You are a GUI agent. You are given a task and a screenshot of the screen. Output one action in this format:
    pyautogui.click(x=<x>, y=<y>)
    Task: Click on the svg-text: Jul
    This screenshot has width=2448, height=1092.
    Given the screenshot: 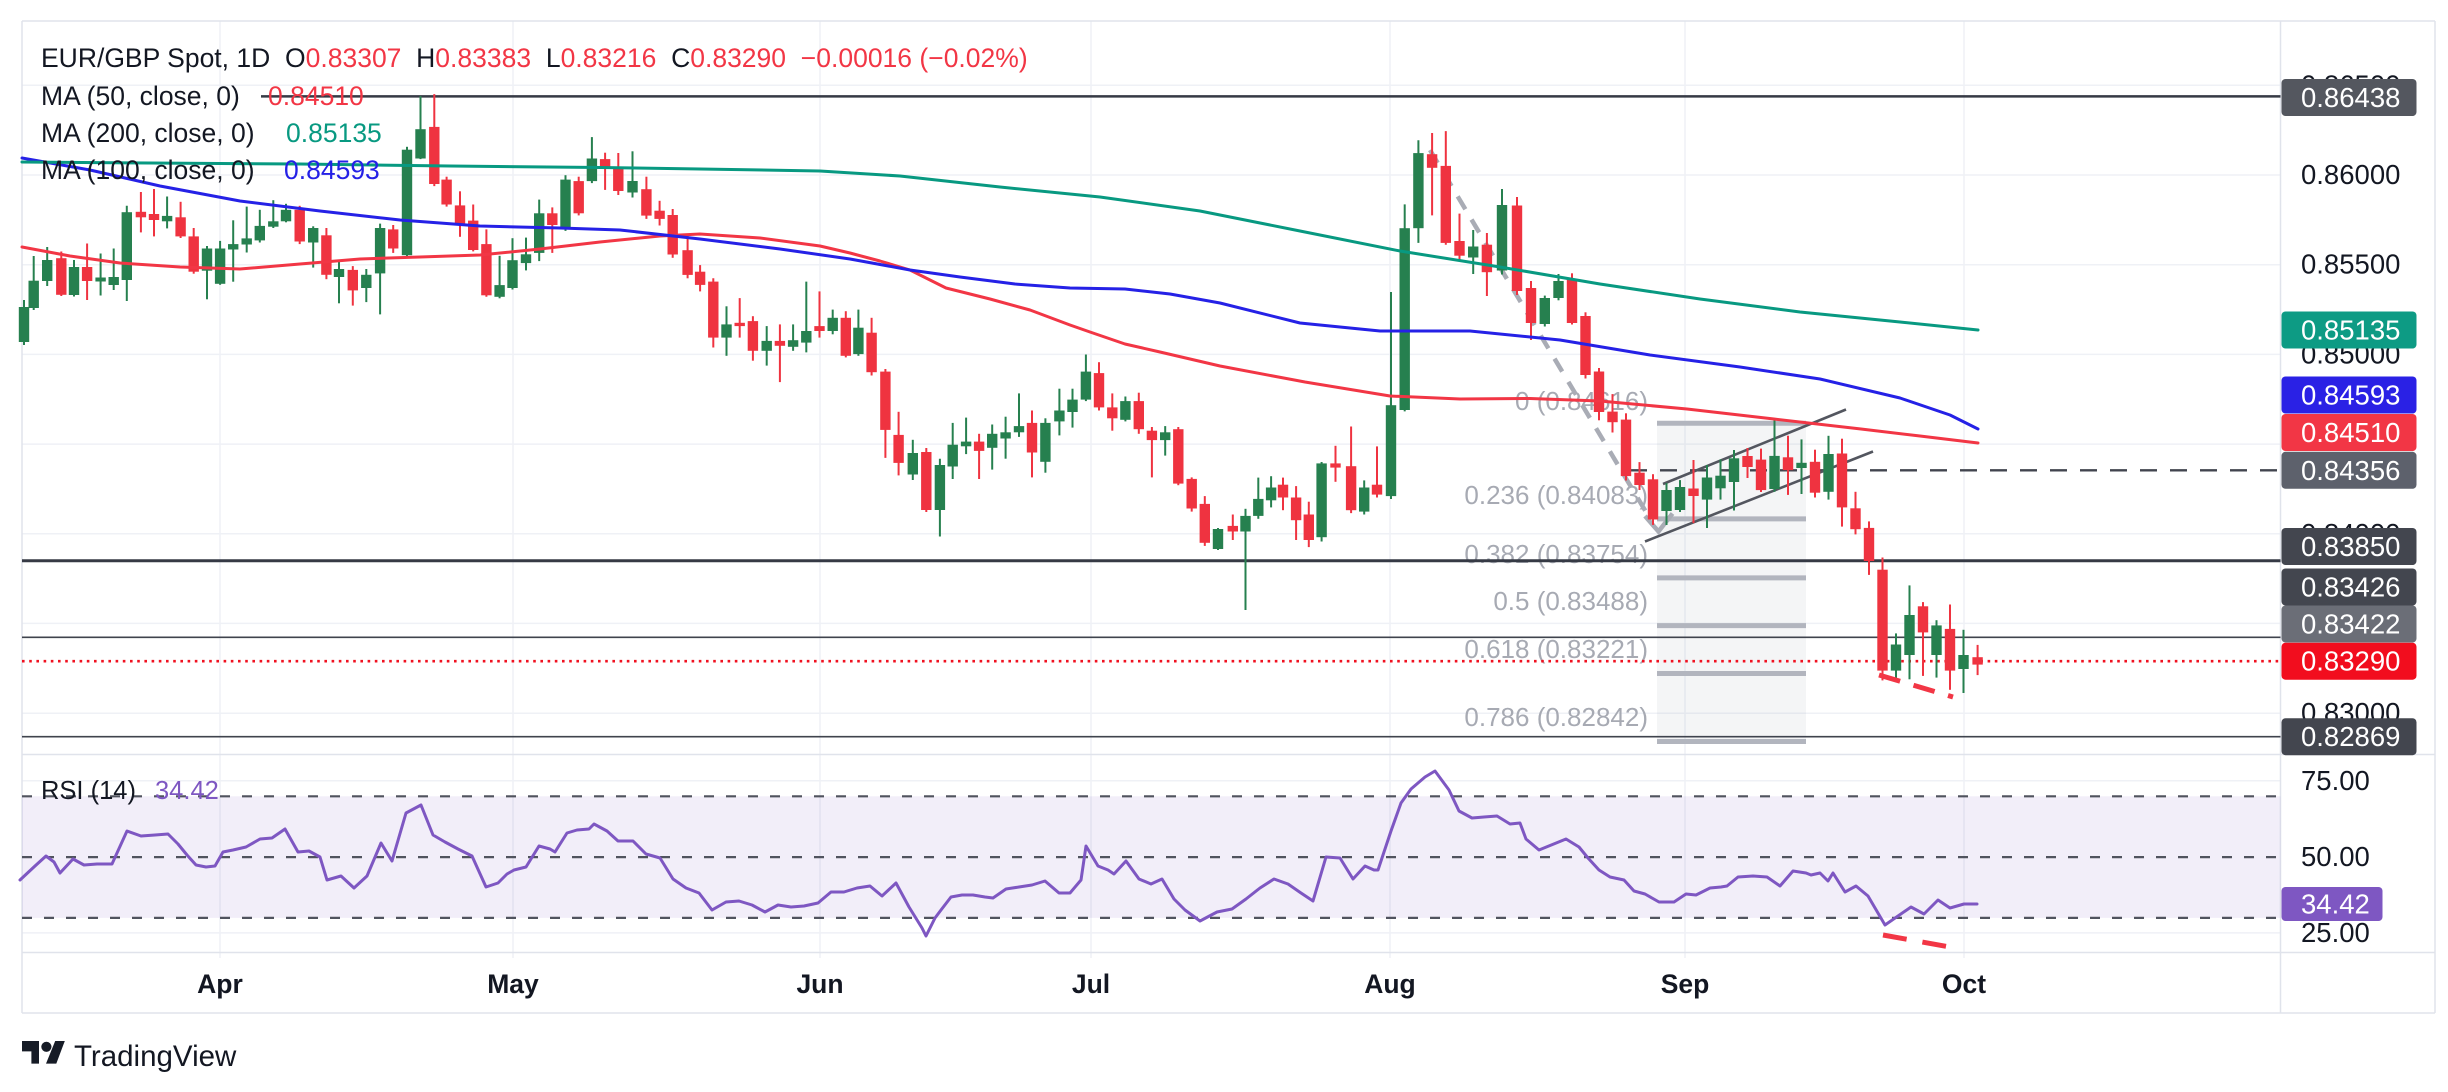 What is the action you would take?
    pyautogui.click(x=1091, y=984)
    